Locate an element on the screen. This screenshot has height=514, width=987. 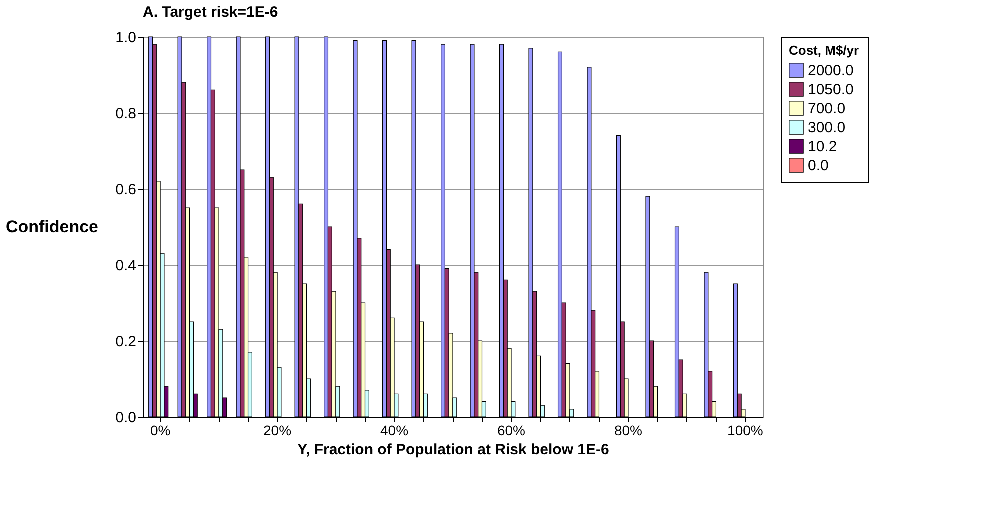
y-tick-label: 1.0 is located at coordinates (126, 38).